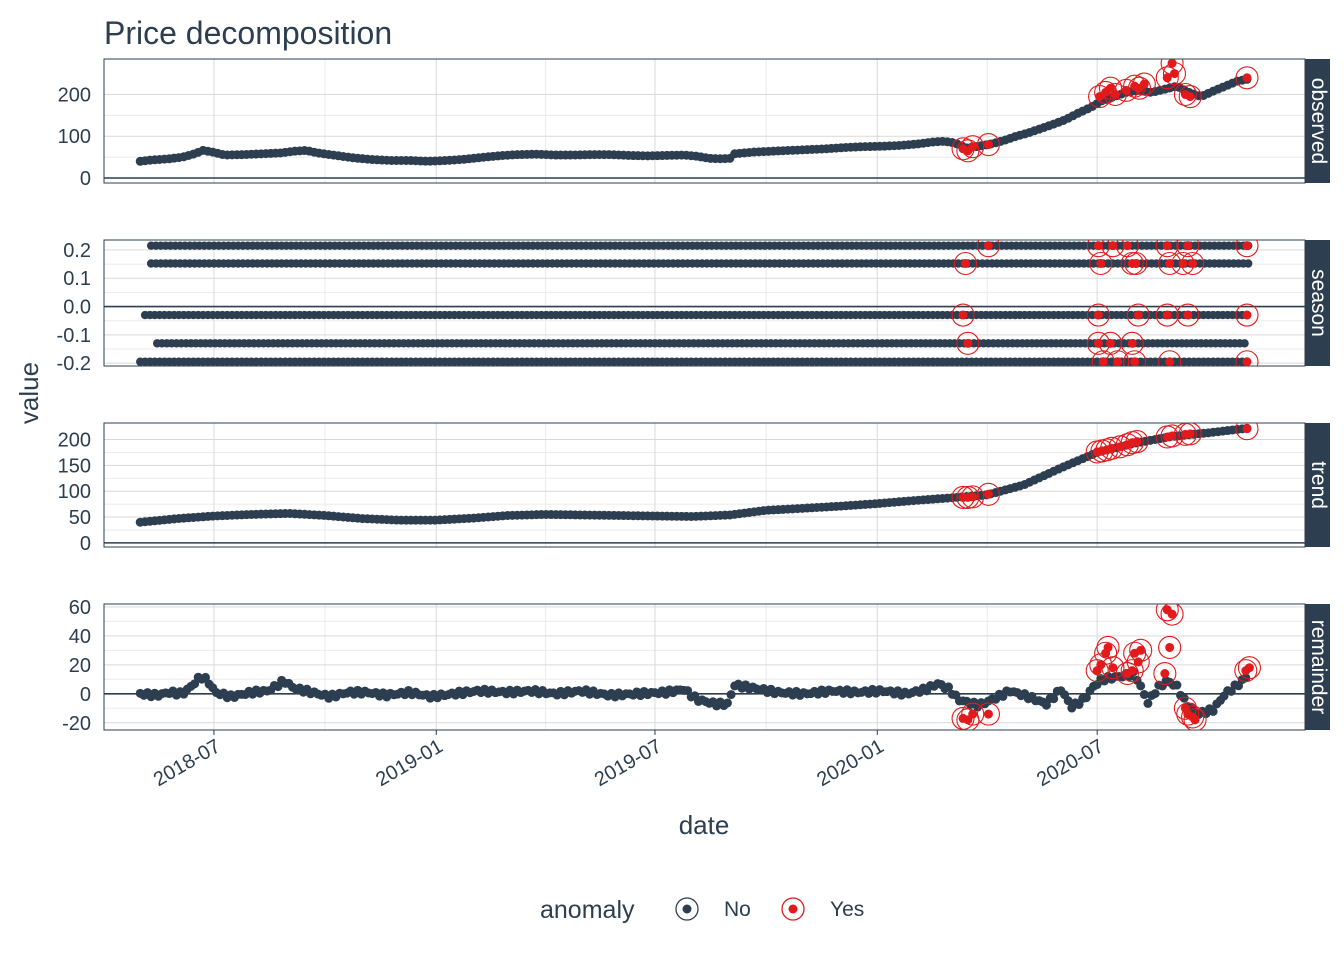 The width and height of the screenshot is (1344, 960). I want to click on legend-key-no-ring, so click(687, 909).